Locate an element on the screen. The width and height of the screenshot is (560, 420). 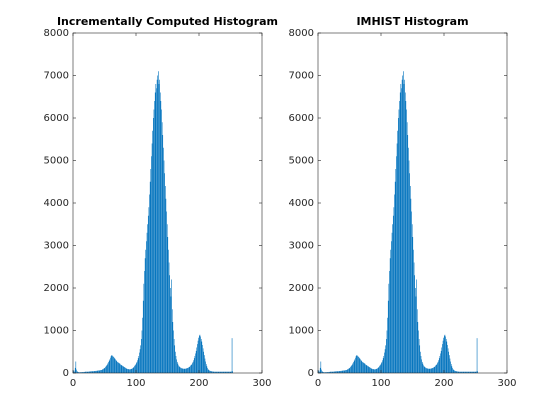
y-tick-label: 4000 is located at coordinates (56, 203).